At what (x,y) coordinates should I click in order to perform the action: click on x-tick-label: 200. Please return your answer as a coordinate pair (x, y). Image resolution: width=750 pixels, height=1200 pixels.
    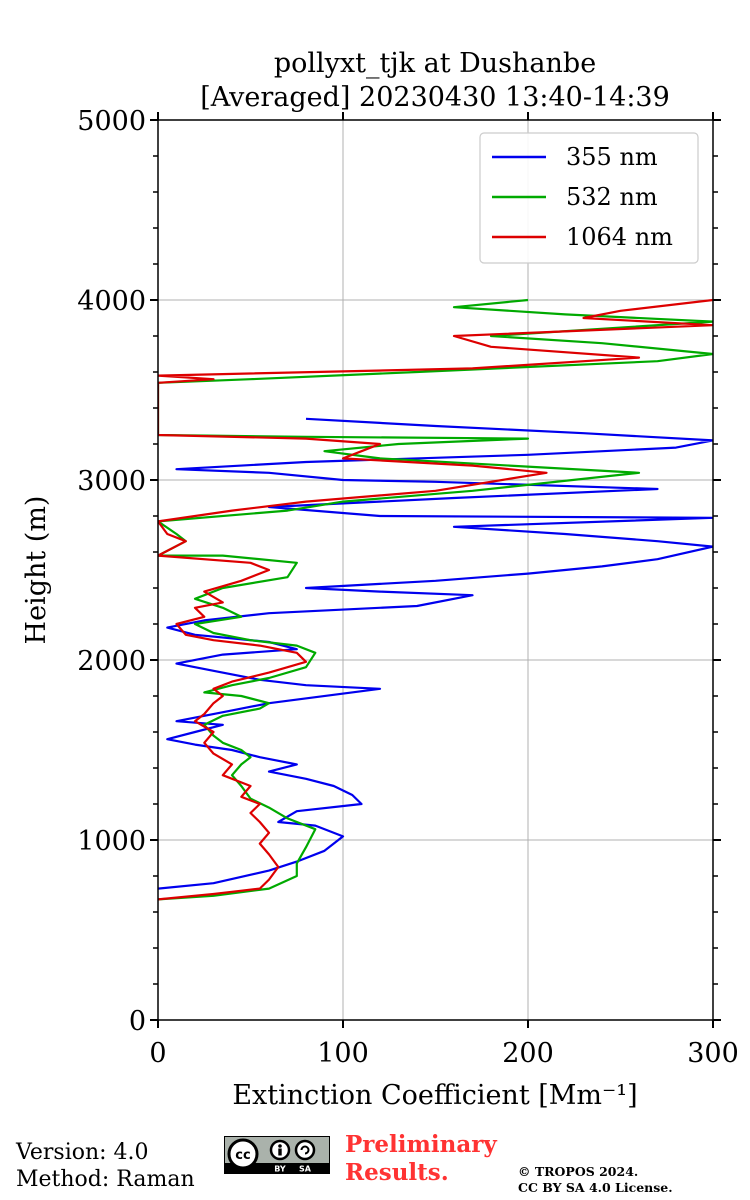
    Looking at the image, I should click on (528, 1053).